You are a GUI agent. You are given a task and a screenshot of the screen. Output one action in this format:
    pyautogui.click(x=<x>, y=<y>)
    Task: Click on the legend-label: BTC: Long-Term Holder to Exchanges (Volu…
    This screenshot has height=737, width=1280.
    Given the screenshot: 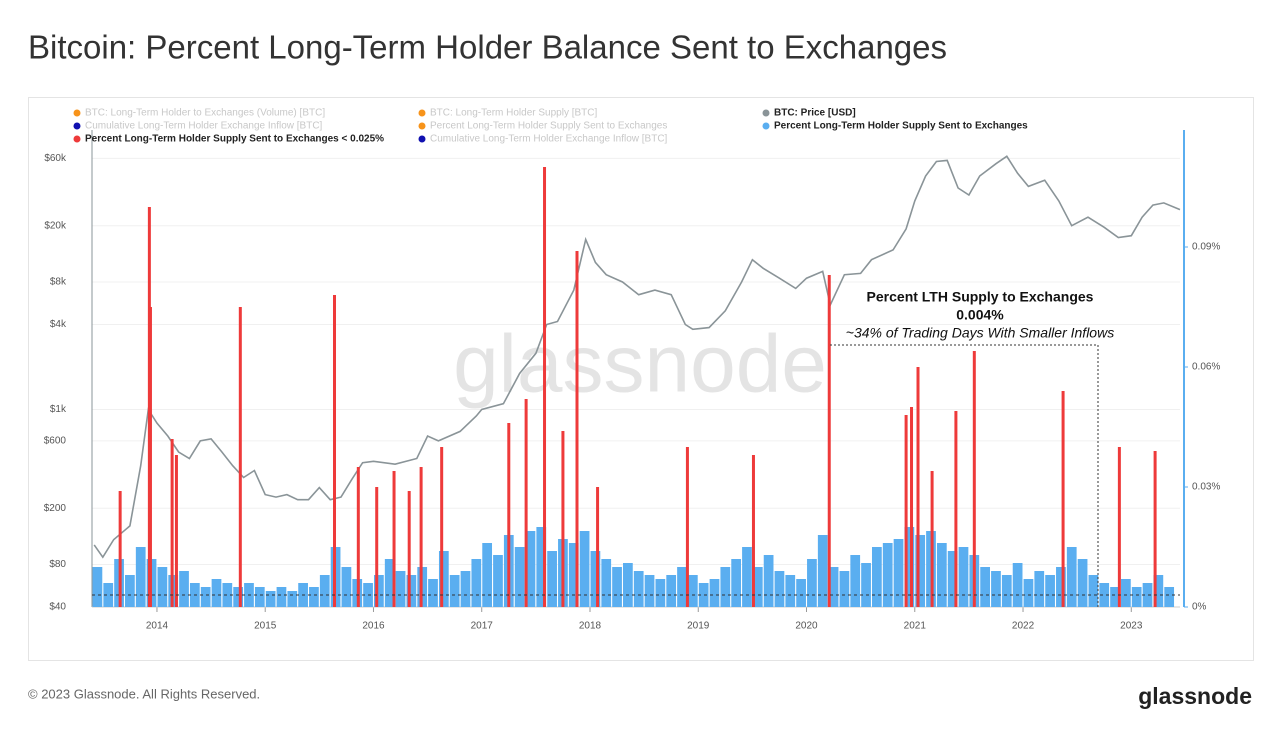 What is the action you would take?
    pyautogui.click(x=205, y=113)
    